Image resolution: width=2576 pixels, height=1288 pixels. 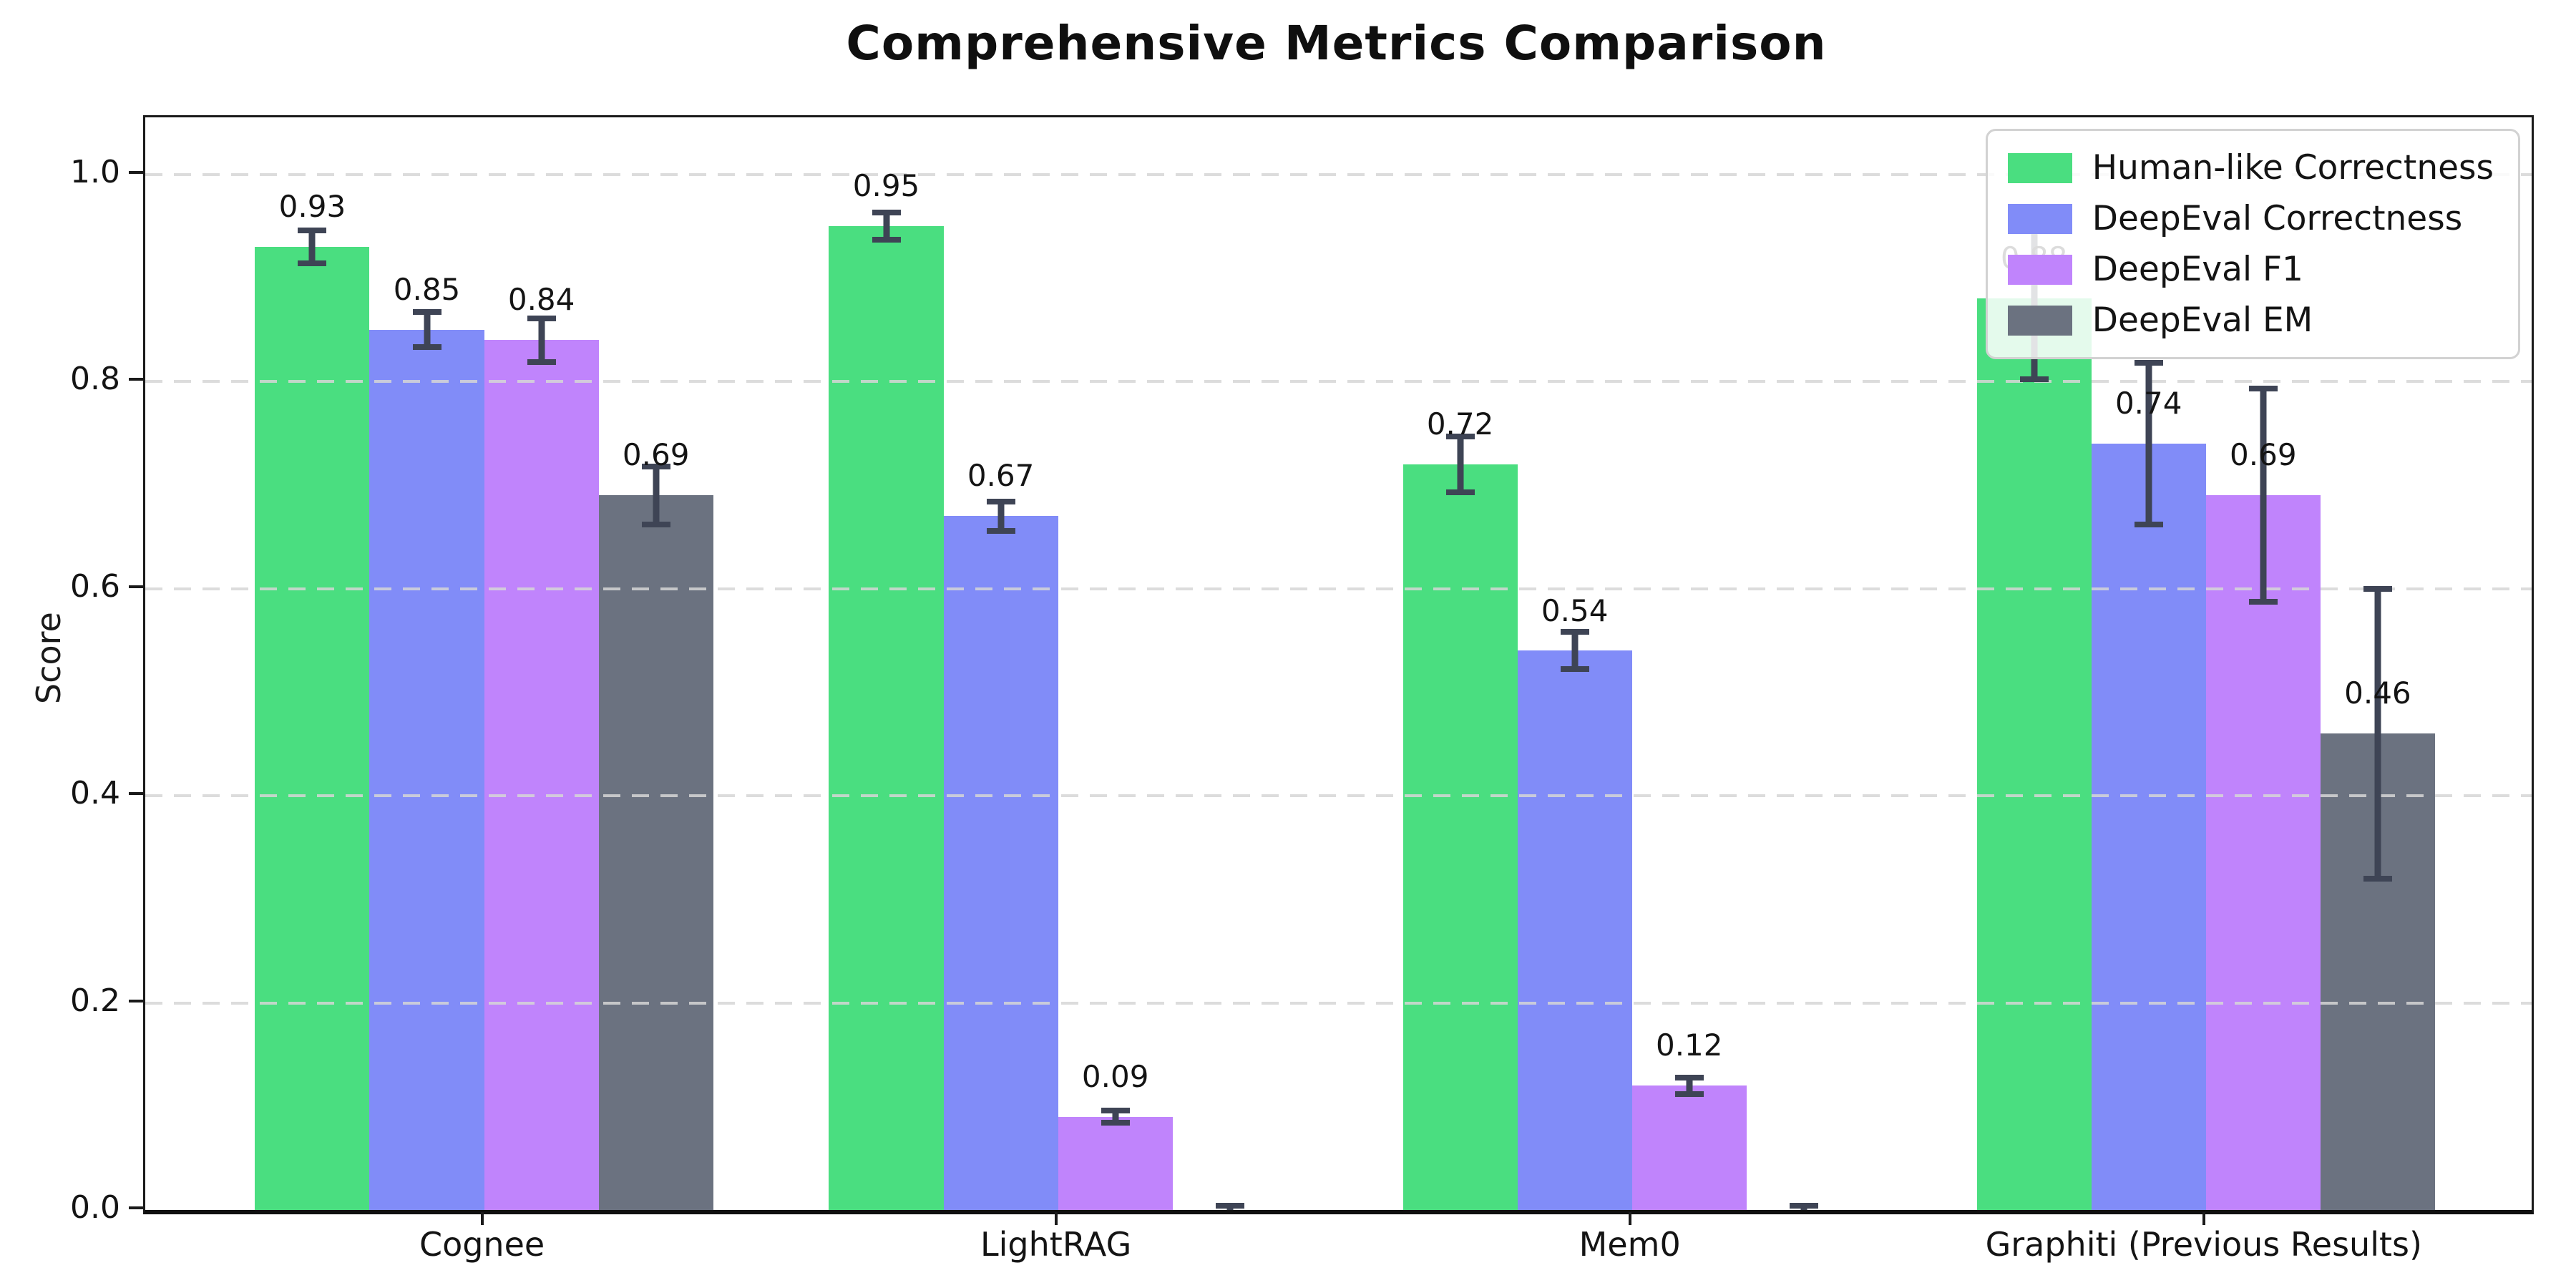 What do you see at coordinates (1575, 610) in the screenshot?
I see `bar-value-label: 0.54` at bounding box center [1575, 610].